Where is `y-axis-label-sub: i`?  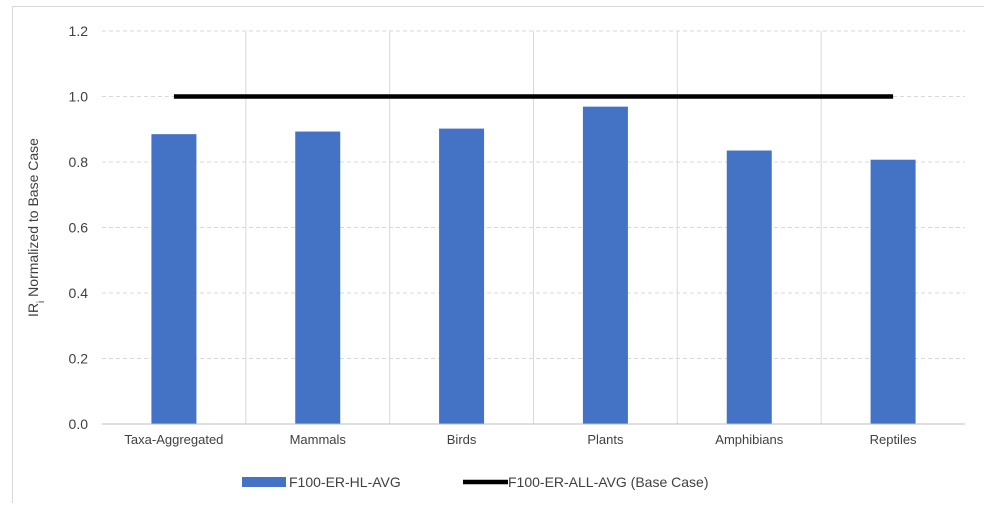 y-axis-label-sub: i is located at coordinates (41, 302).